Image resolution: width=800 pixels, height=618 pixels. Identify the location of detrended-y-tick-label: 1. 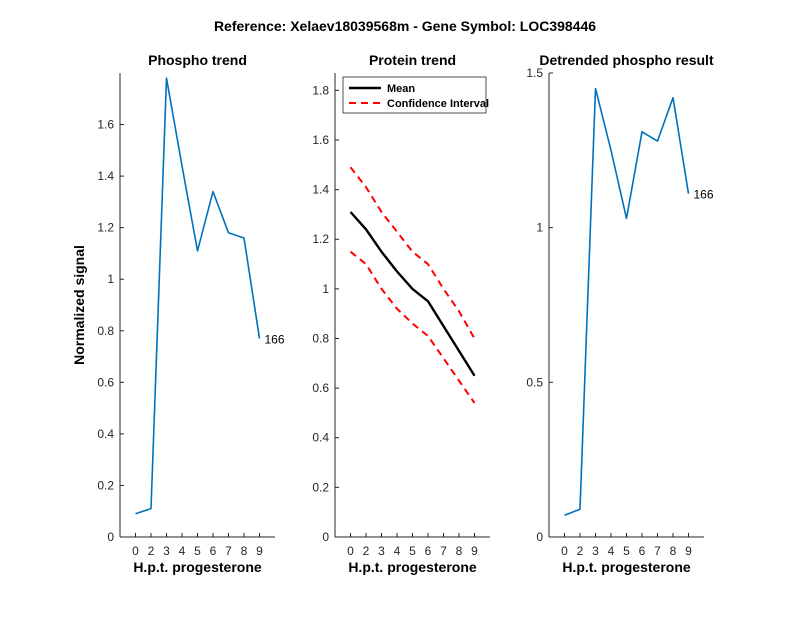
(539, 228).